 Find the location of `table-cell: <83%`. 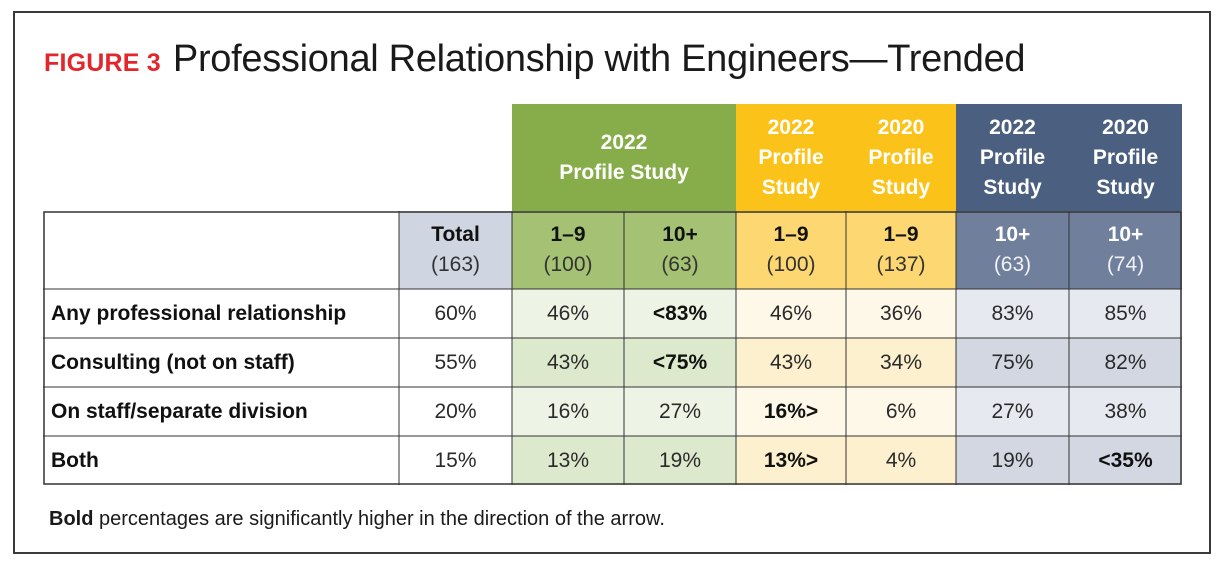

table-cell: <83% is located at coordinates (680, 313).